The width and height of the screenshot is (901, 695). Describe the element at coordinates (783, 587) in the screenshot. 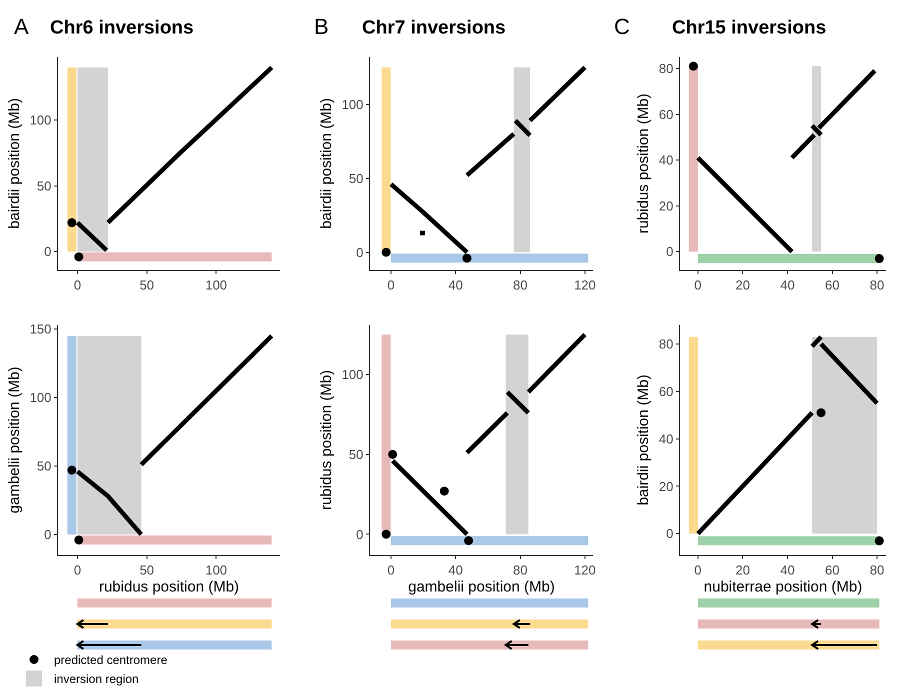

I see `x-axis-title: nubiterrae position (Mb)` at that location.